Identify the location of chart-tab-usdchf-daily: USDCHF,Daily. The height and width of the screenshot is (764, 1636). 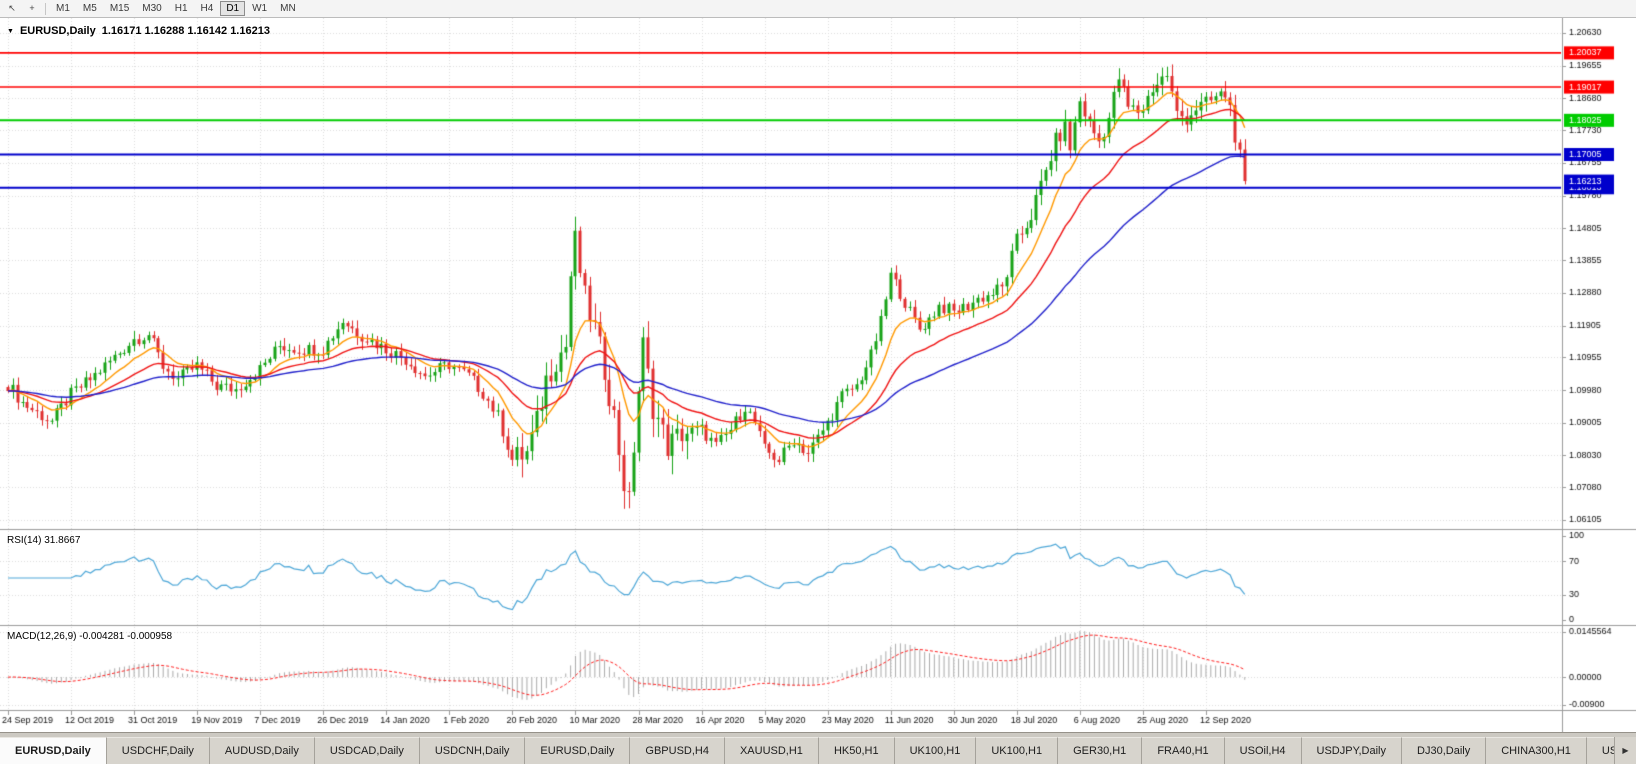
(158, 750).